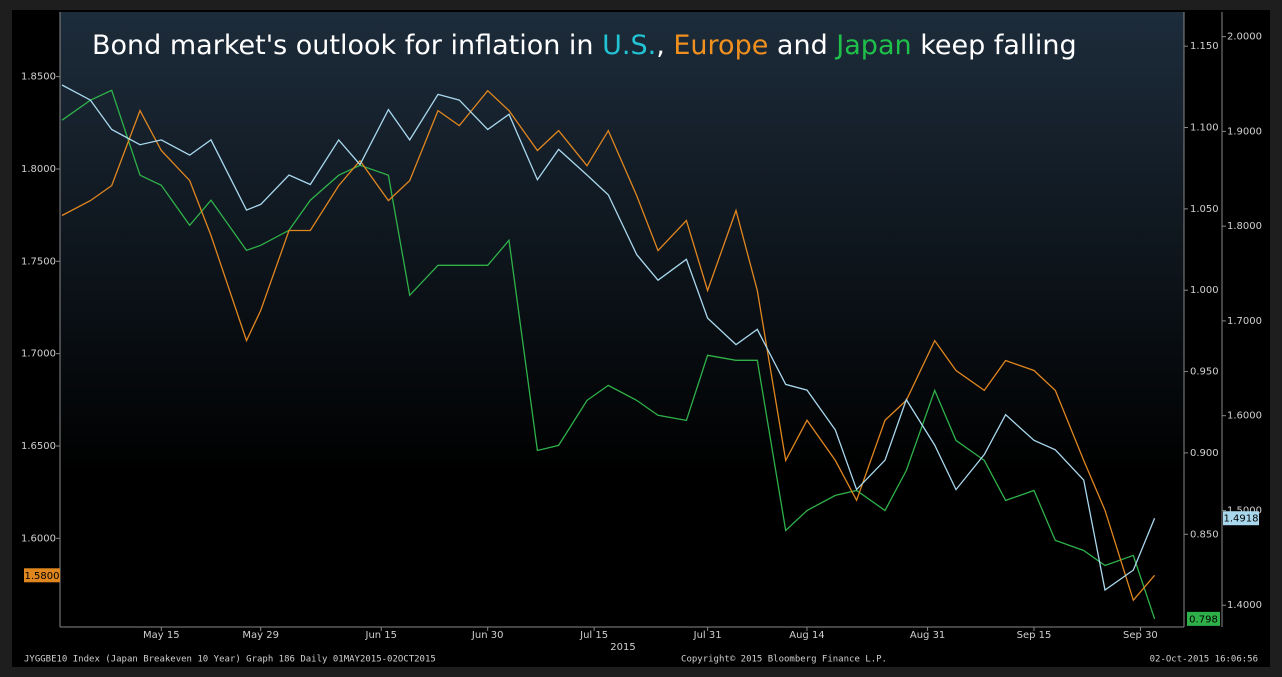 This screenshot has height=677, width=1282. I want to click on x-tick-label: Sep 15, so click(1034, 635).